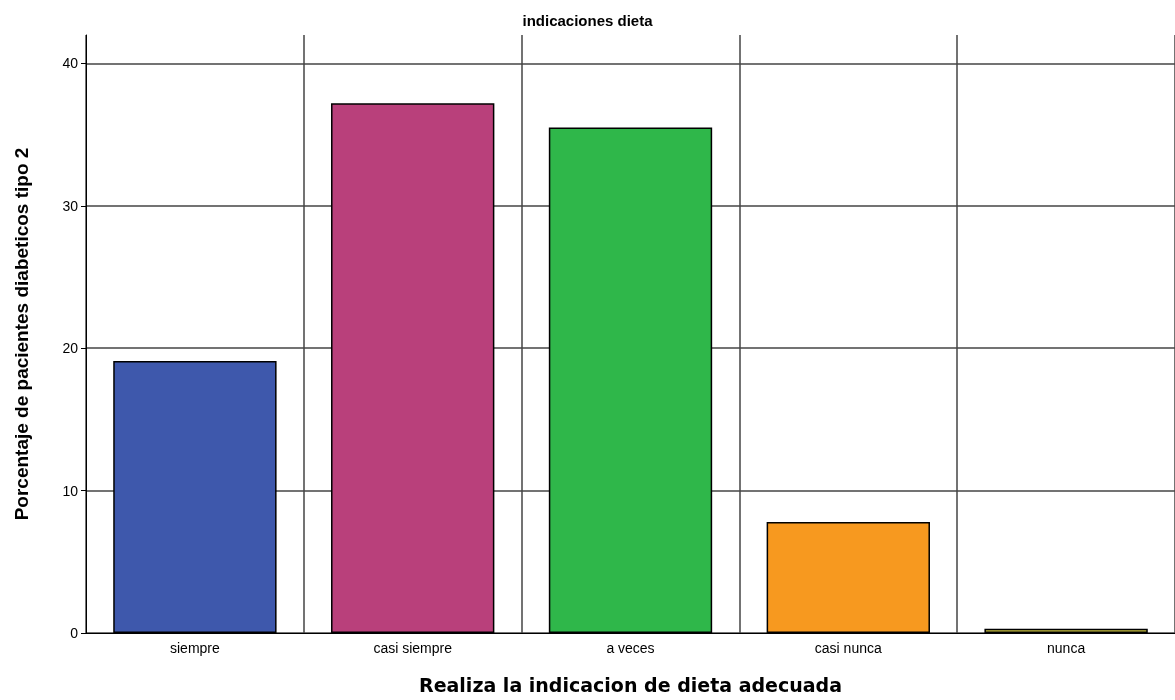 The width and height of the screenshot is (1175, 700). Describe the element at coordinates (1066, 648) in the screenshot. I see `x-tick-label: nunca` at that location.